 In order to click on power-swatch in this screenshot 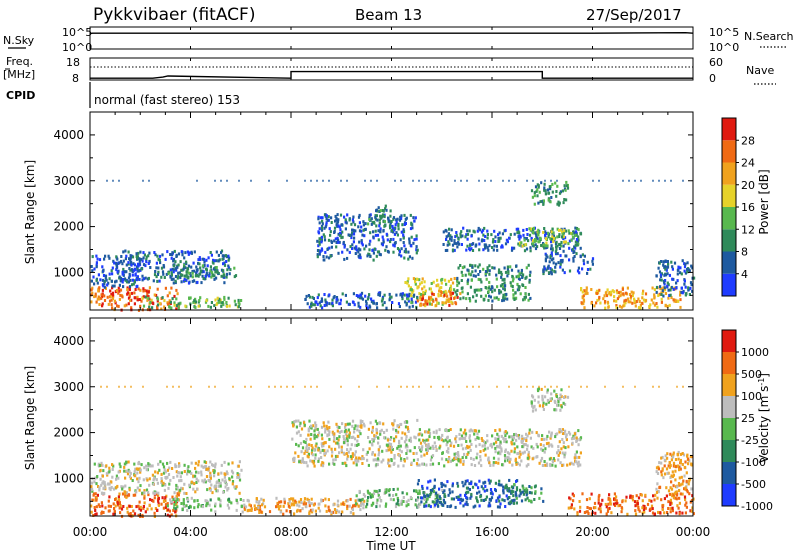, I will do `click(729, 173)`.